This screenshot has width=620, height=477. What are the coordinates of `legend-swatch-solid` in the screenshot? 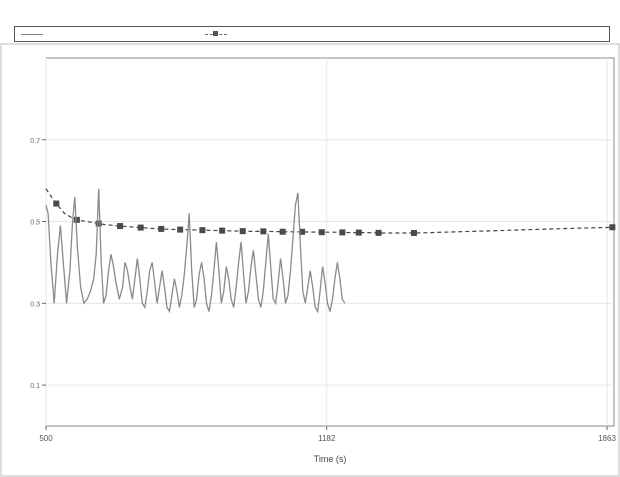 It's located at (32, 34).